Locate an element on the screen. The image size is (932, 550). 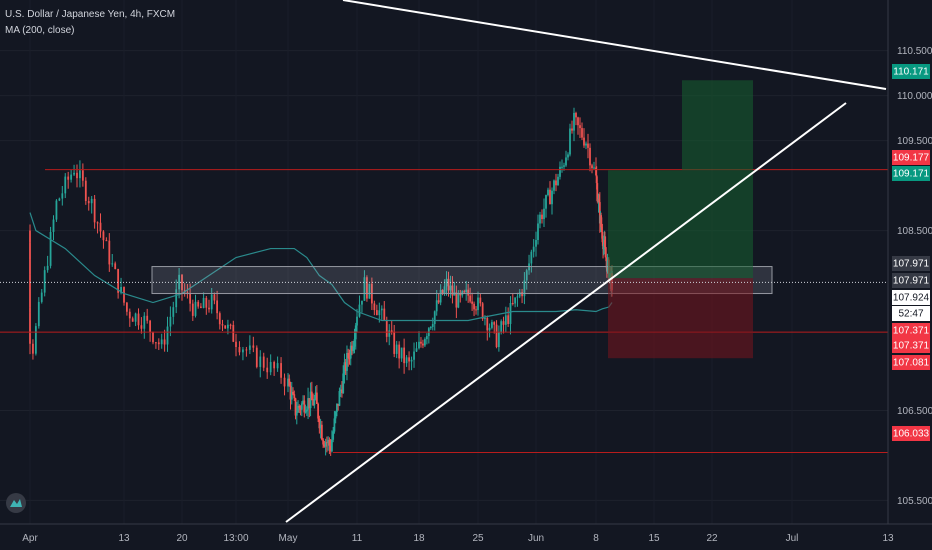
price-tick-label: 105.500 is located at coordinates (914, 501).